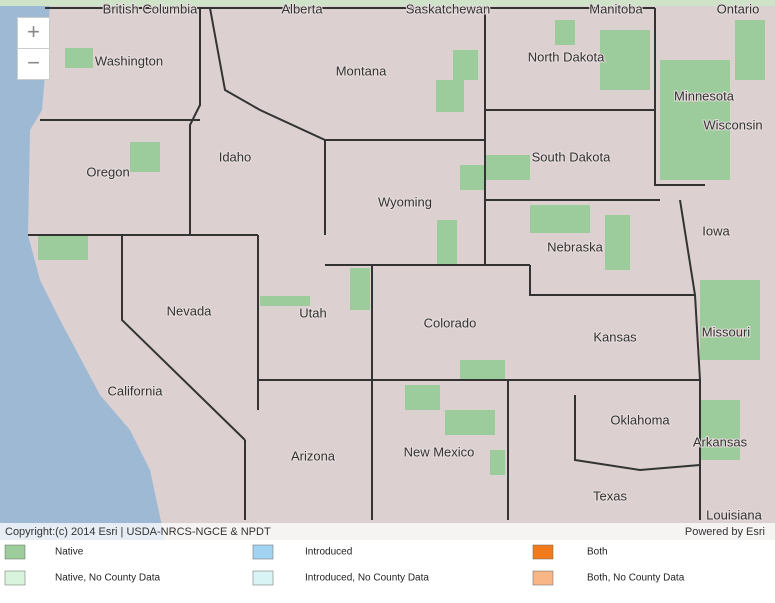 Image resolution: width=775 pixels, height=603 pixels. What do you see at coordinates (716, 230) in the screenshot?
I see `place-label: Iowa` at bounding box center [716, 230].